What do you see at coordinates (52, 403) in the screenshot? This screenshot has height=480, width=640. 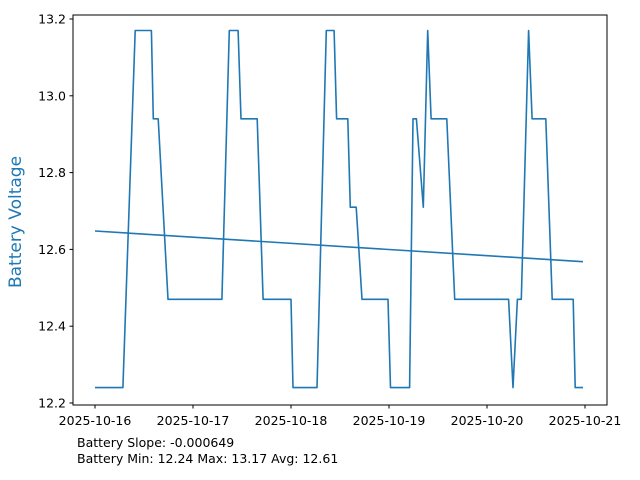 I see `y-tick-label: 12.2` at bounding box center [52, 403].